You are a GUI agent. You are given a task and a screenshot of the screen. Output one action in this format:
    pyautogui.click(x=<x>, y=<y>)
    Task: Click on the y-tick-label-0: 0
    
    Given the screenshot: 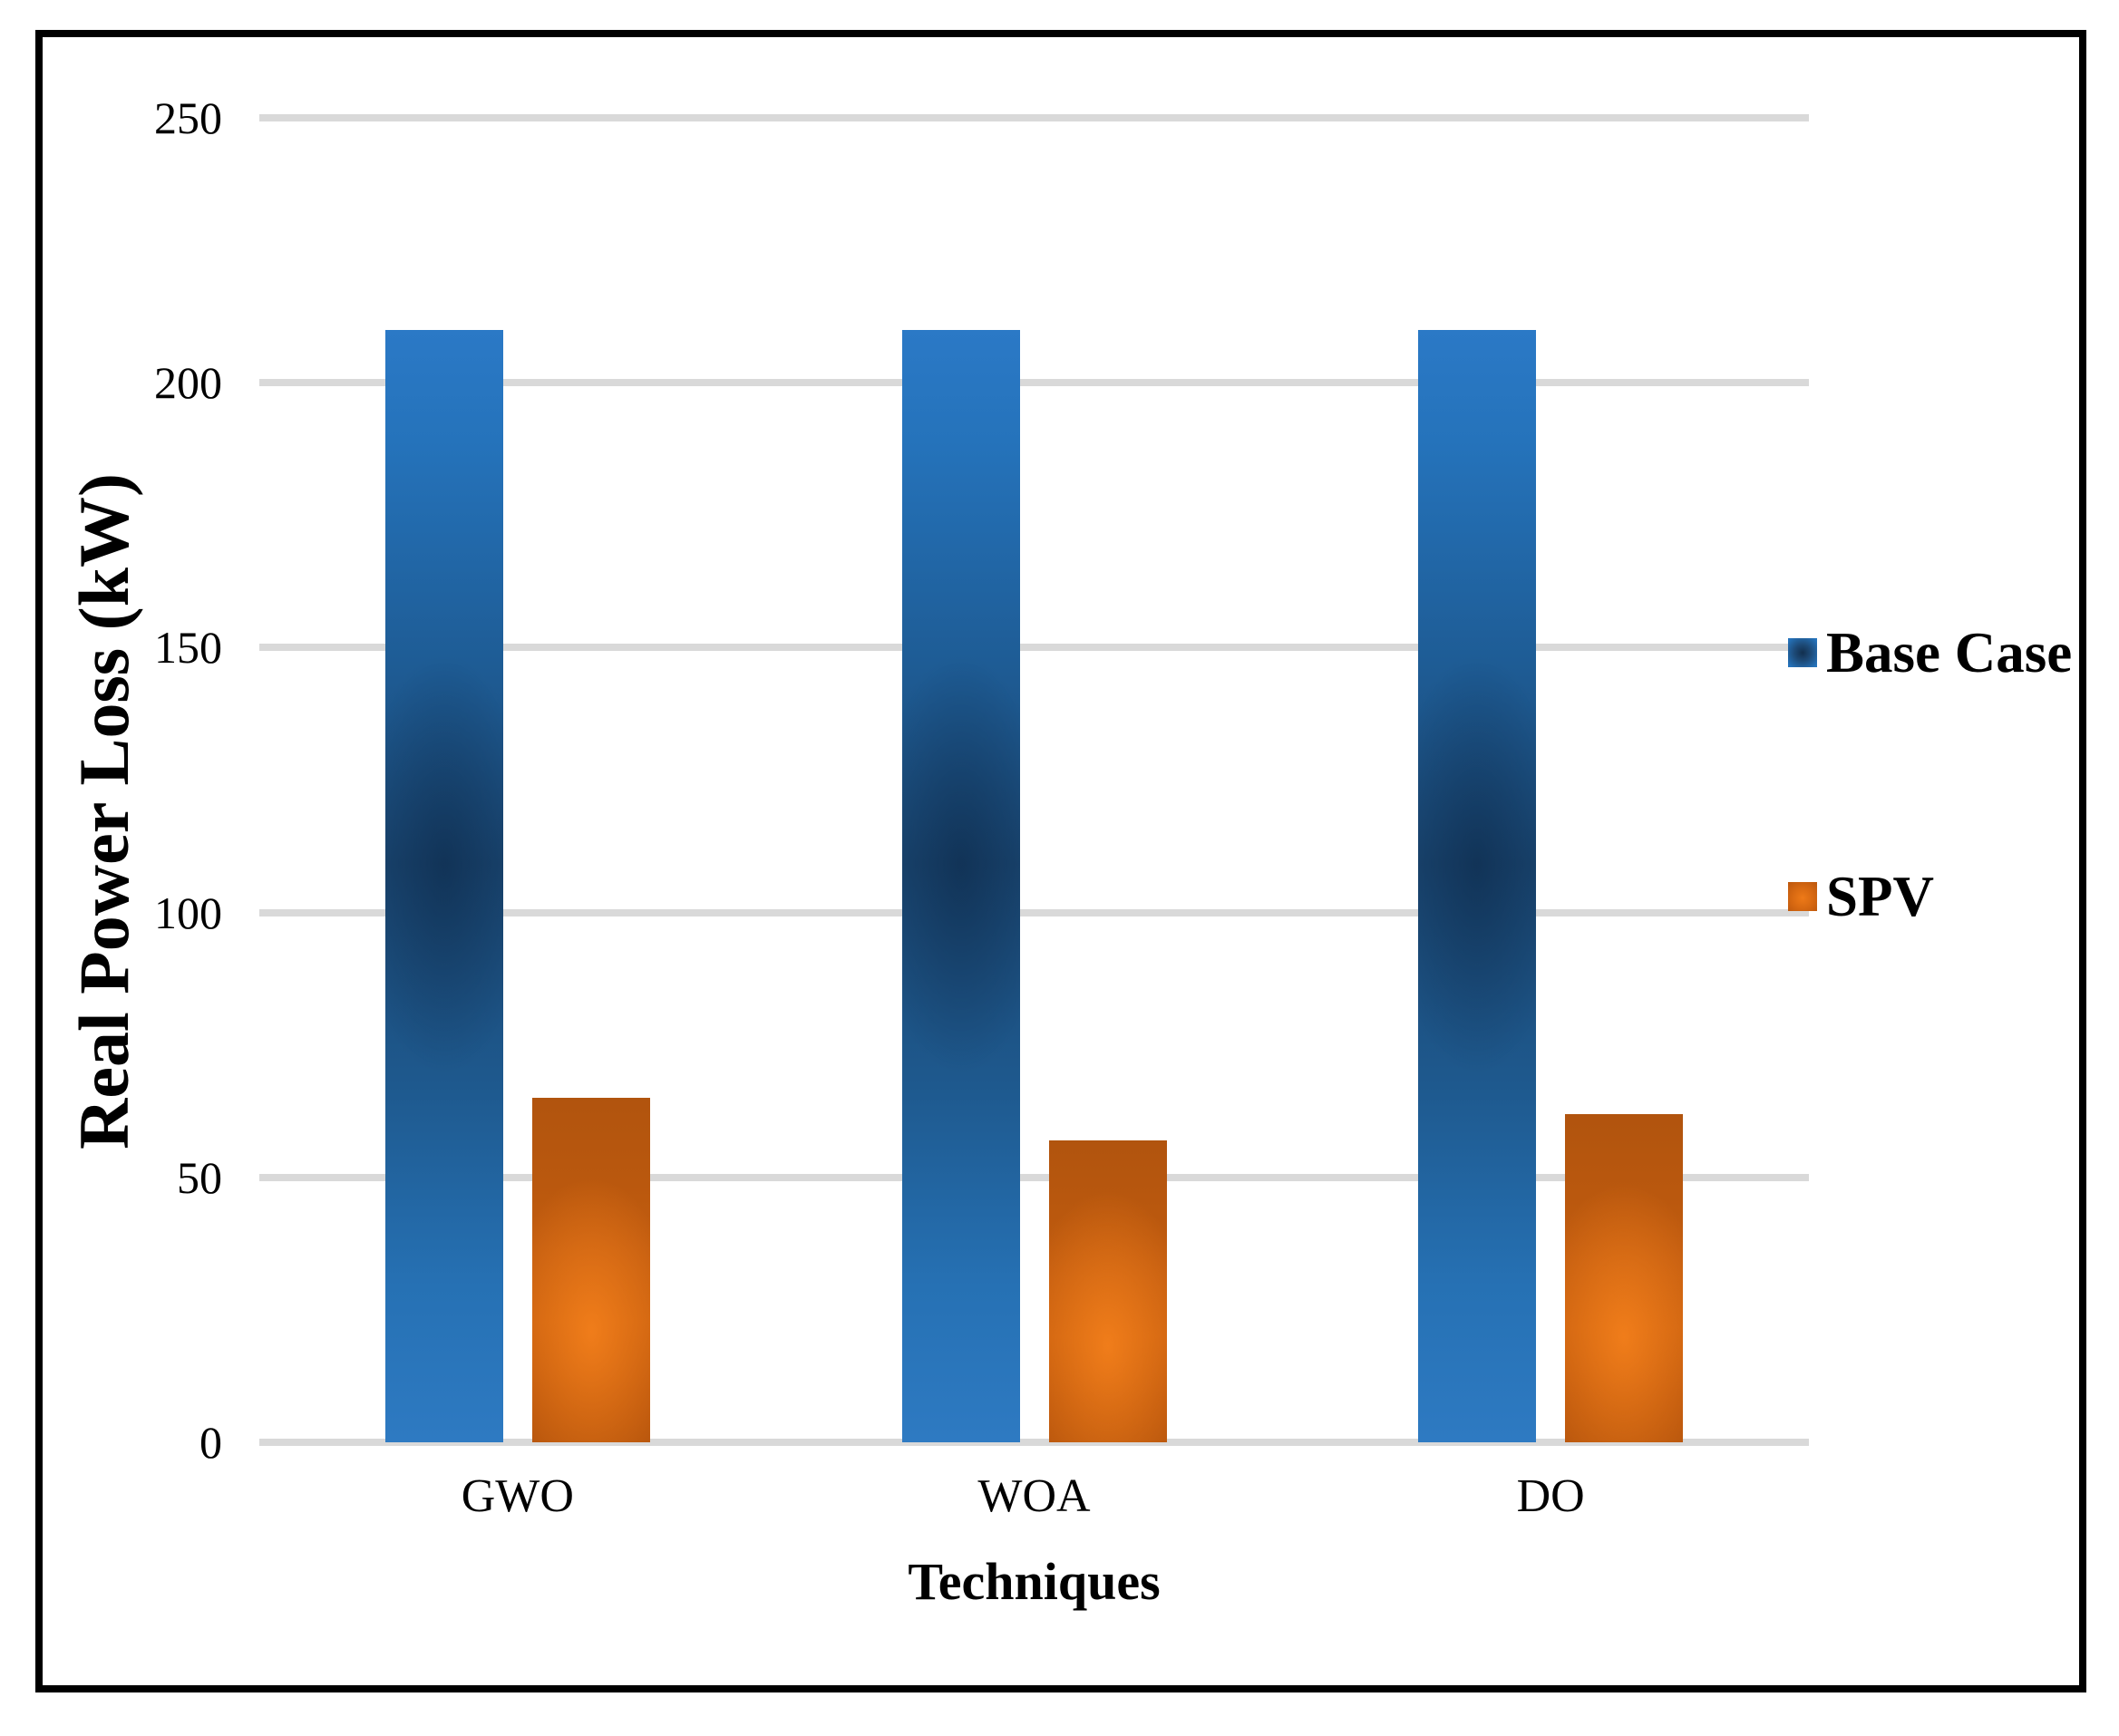 What is the action you would take?
    pyautogui.click(x=210, y=1442)
    